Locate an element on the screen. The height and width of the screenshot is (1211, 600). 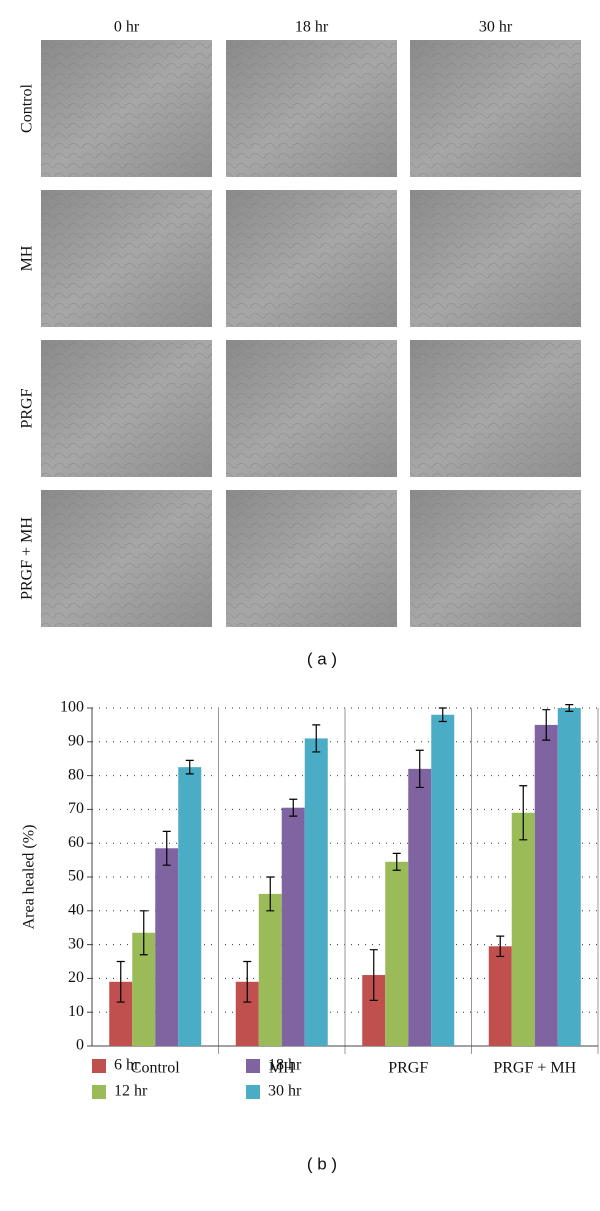
column-label: 0 hr is located at coordinates (127, 27).